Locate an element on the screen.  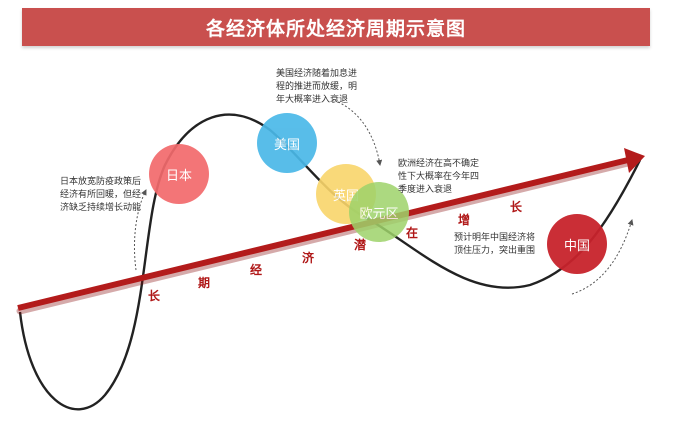
trend-arrow-head is located at coordinates (634, 160).